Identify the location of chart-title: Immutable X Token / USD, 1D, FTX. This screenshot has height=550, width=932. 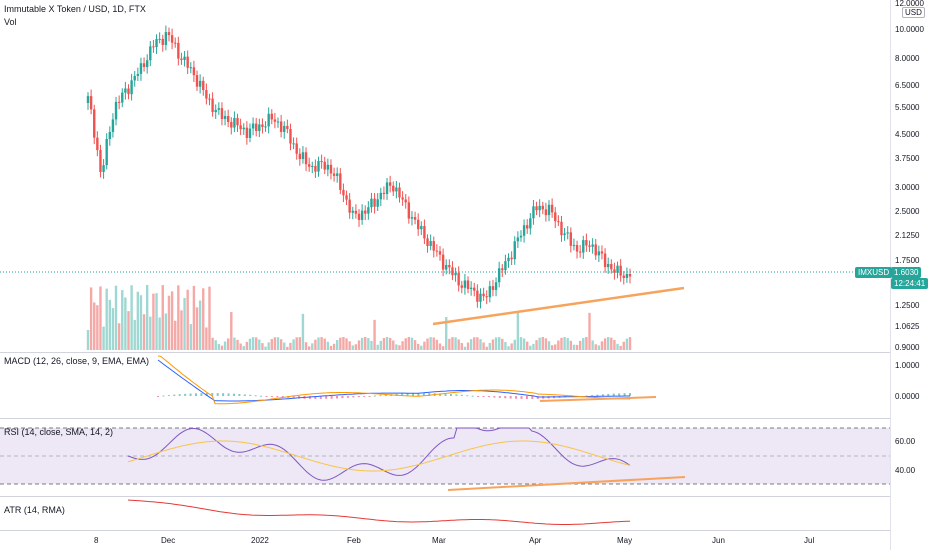
(75, 9).